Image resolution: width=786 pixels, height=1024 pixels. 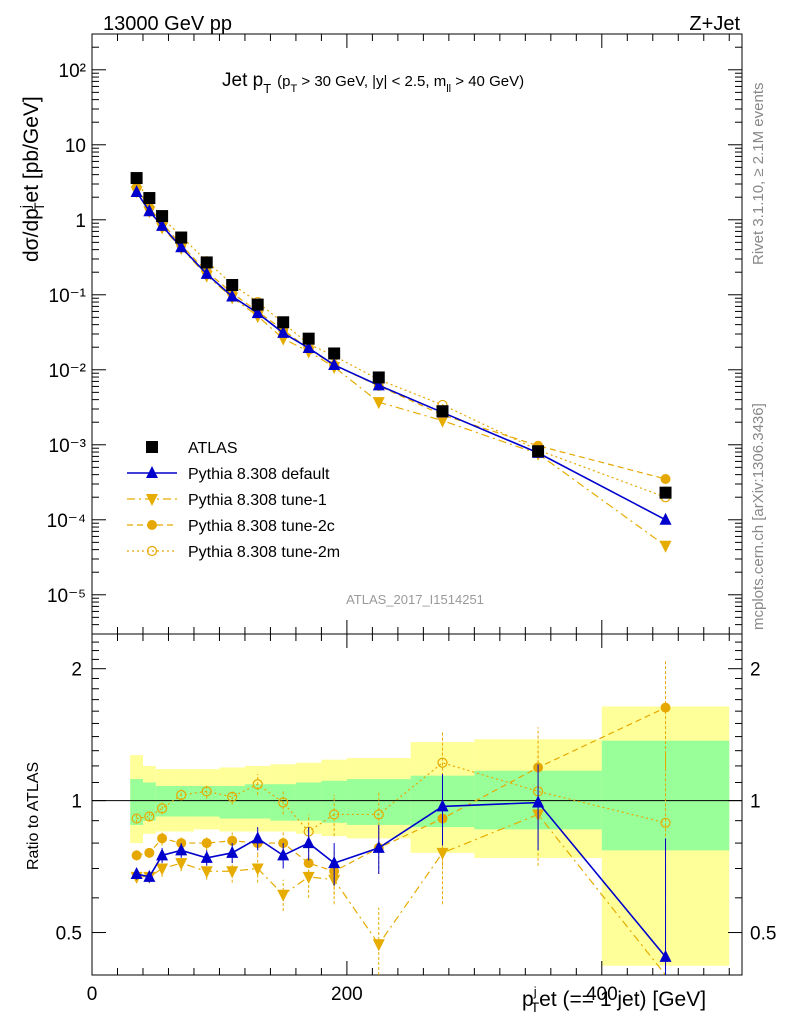 I want to click on y-tick-label: 10⁻³, so click(x=68, y=446).